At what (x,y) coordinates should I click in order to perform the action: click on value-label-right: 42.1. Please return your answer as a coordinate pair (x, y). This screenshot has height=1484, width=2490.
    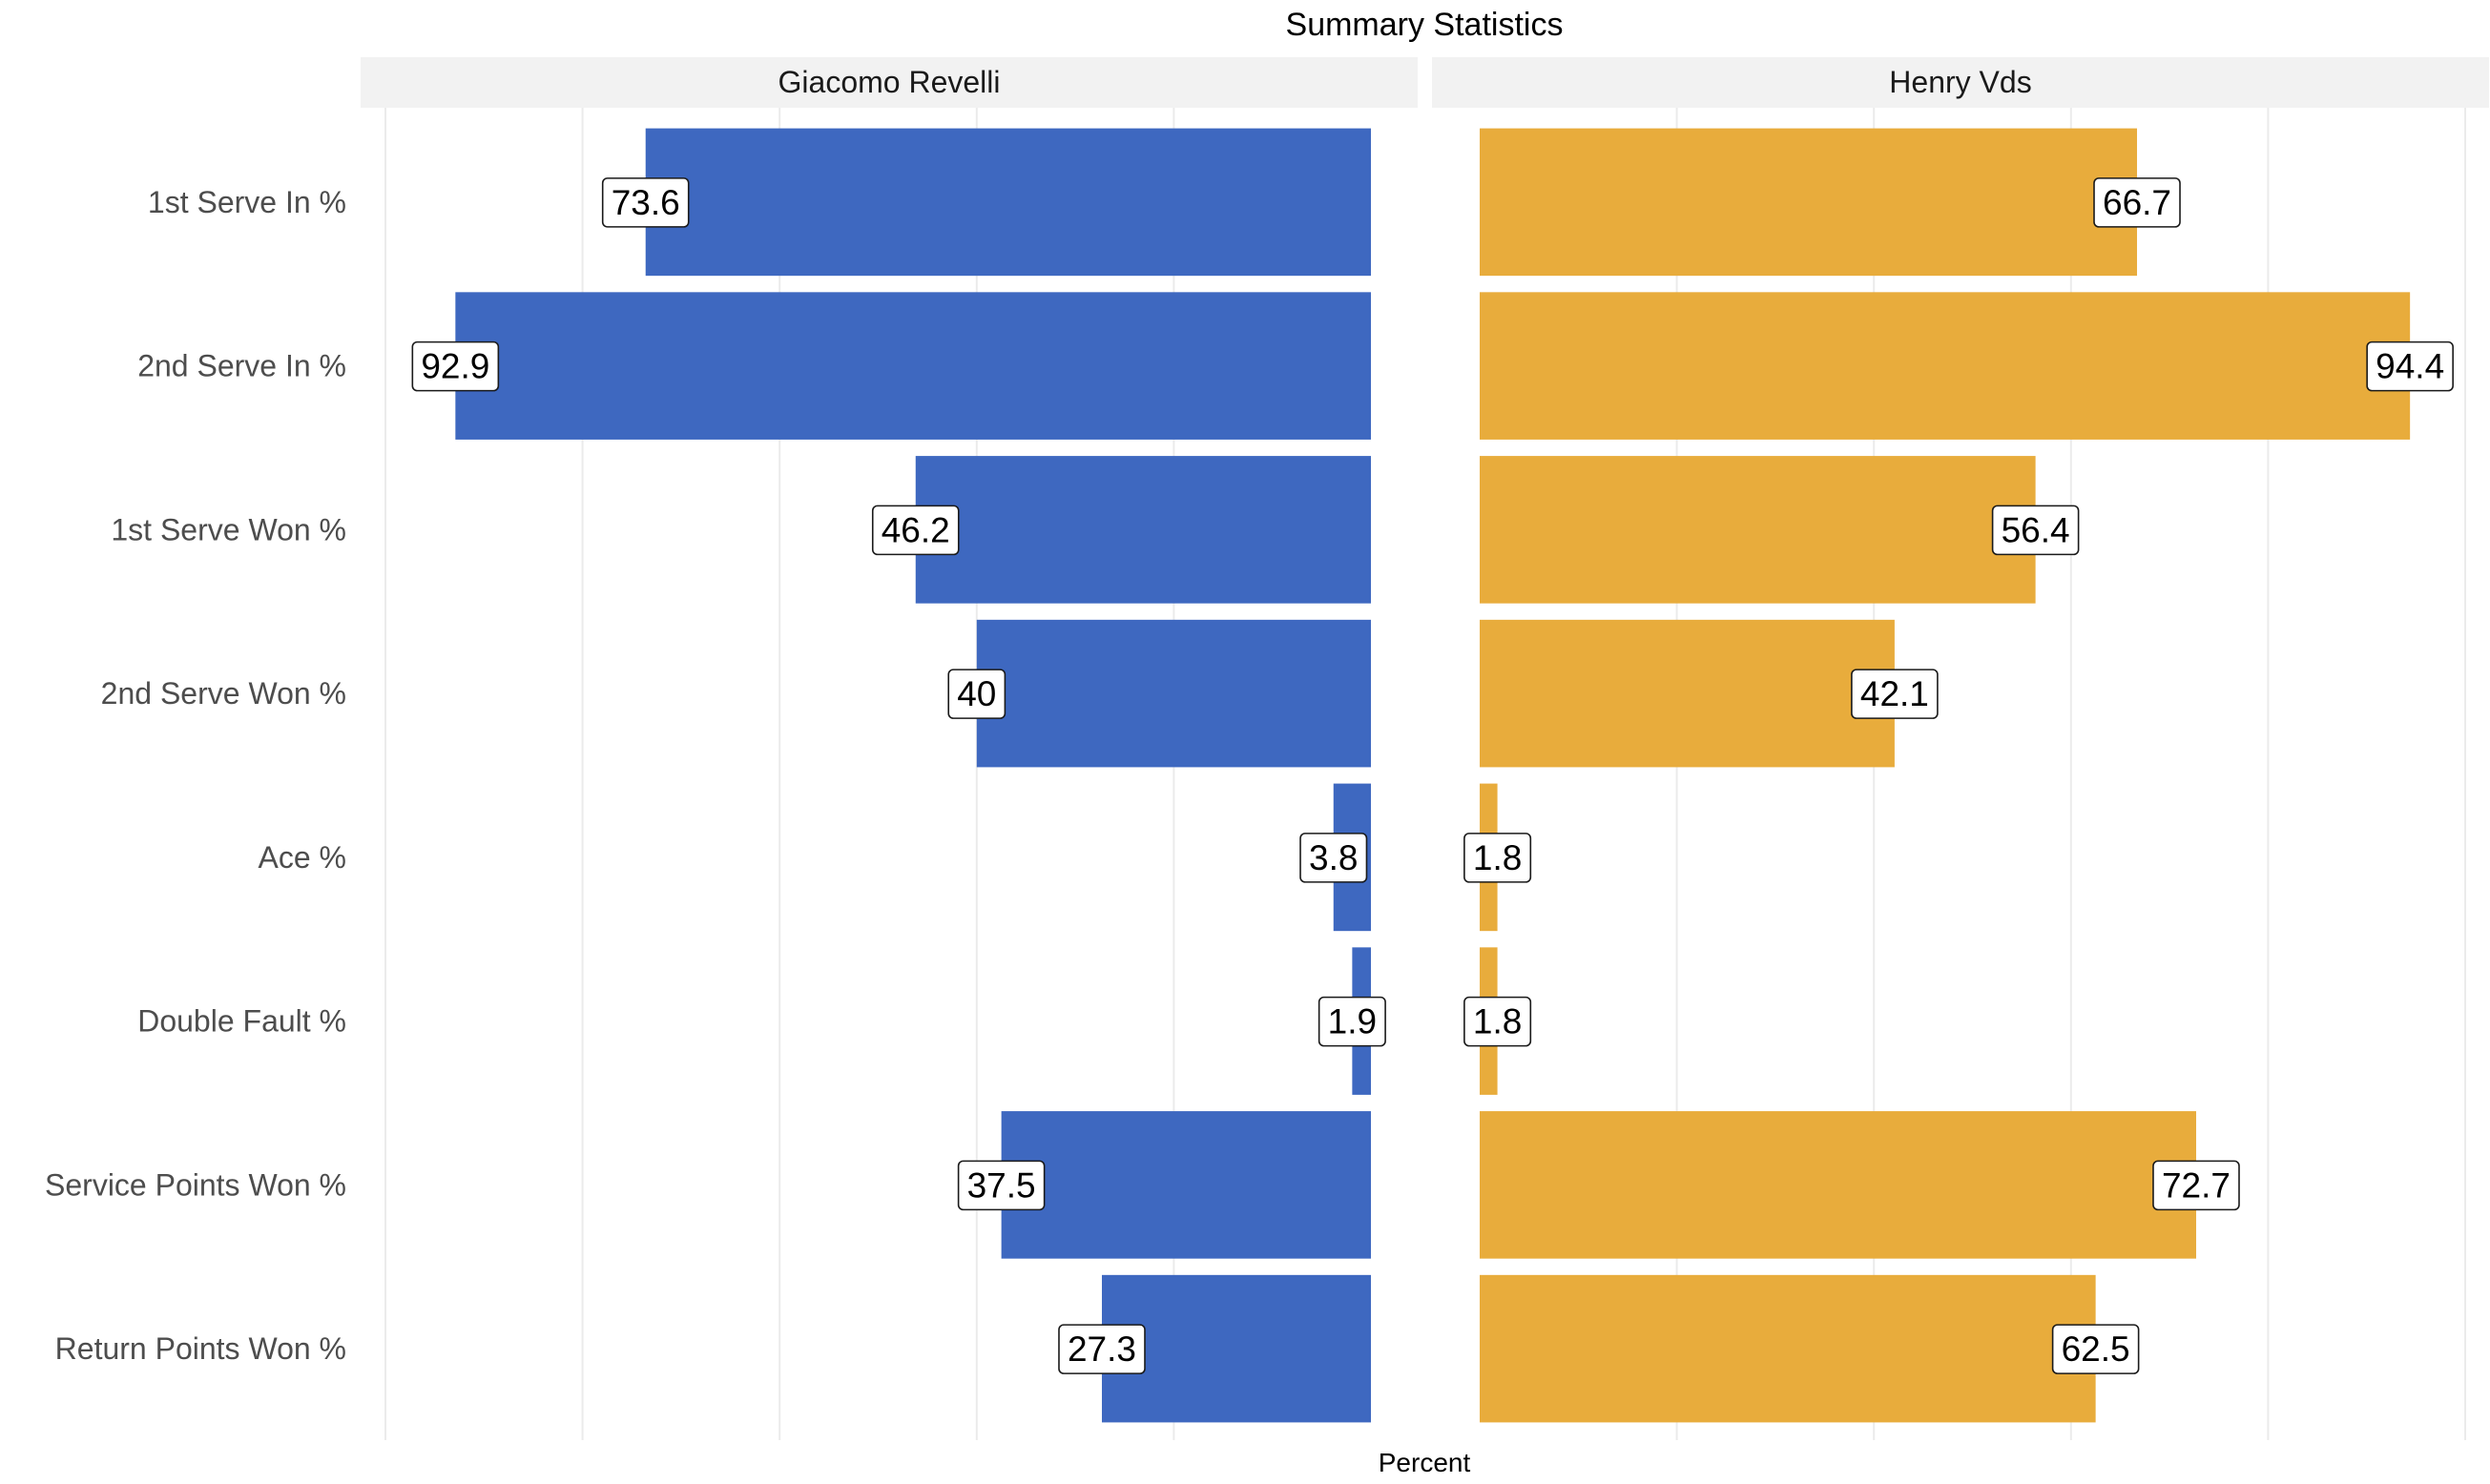
    Looking at the image, I should click on (1894, 693).